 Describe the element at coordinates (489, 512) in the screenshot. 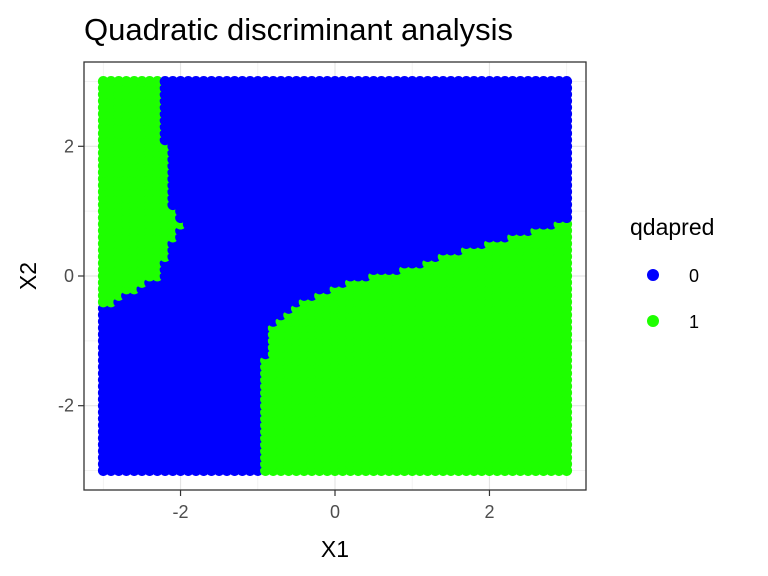

I see `x-tick-label: 2` at that location.